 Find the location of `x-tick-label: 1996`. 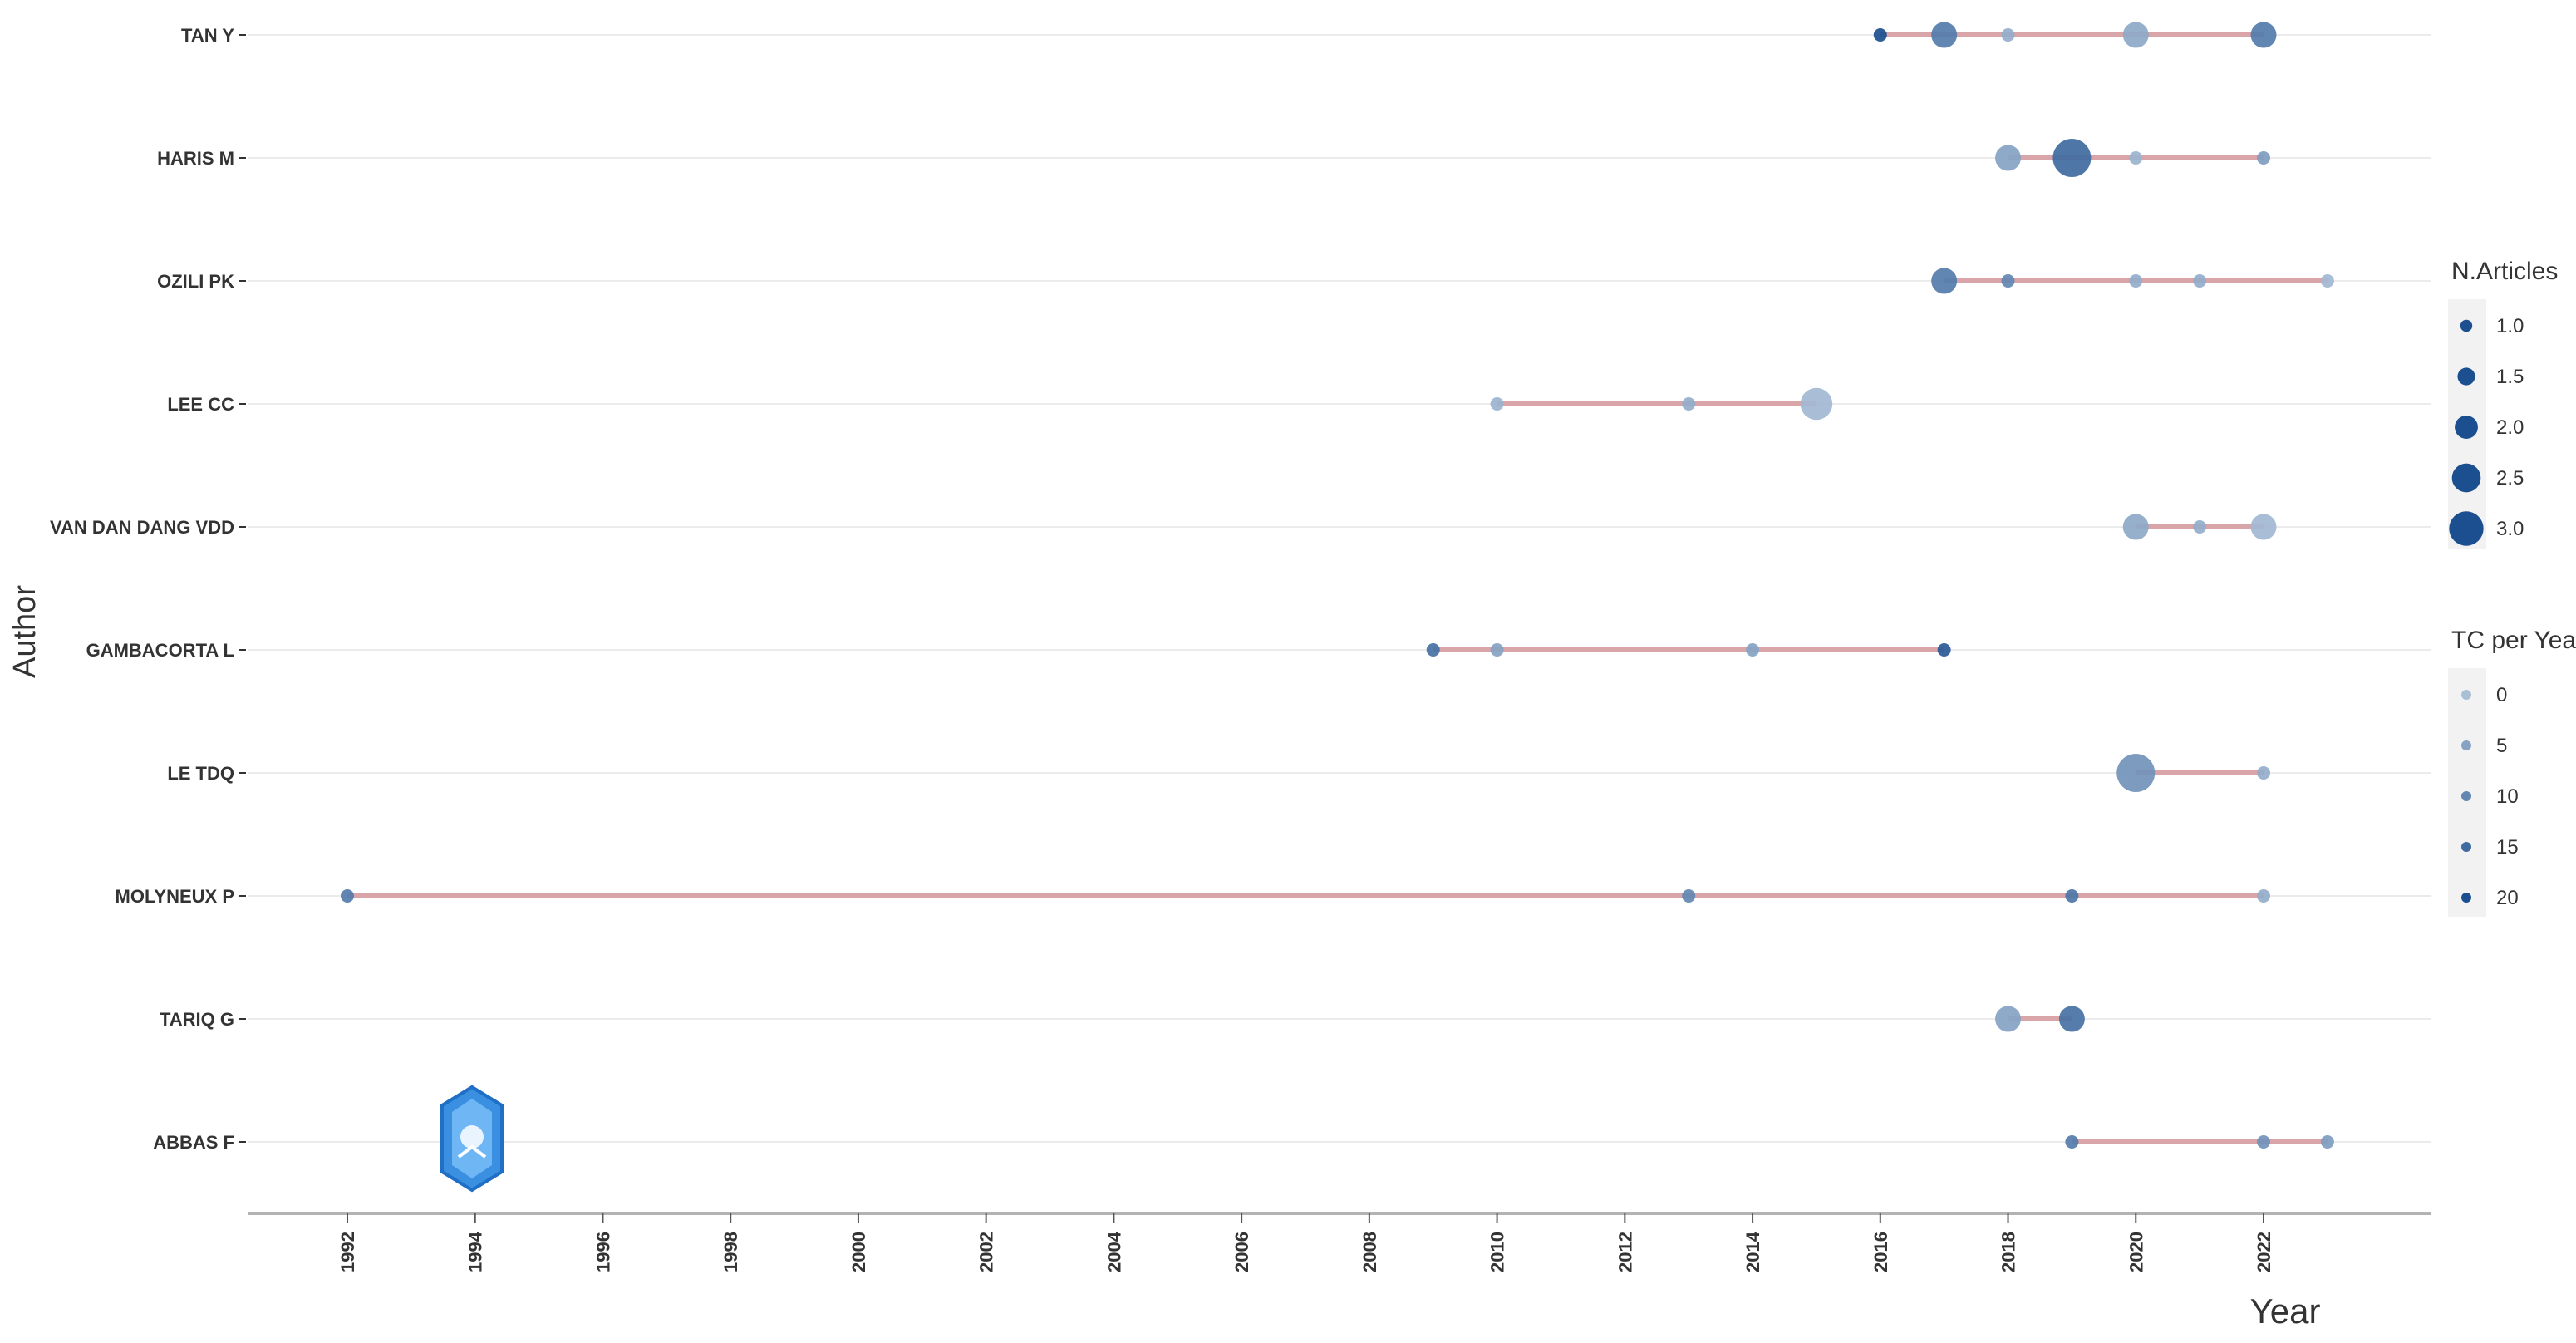

x-tick-label: 1996 is located at coordinates (602, 1252).